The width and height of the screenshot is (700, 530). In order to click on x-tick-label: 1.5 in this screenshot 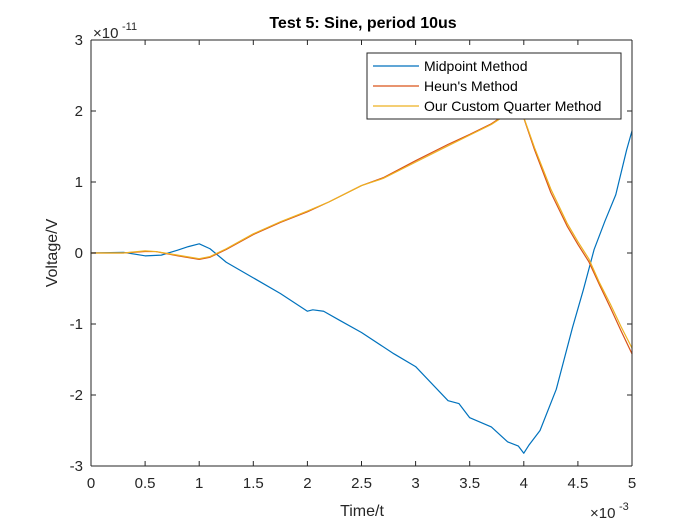, I will do `click(253, 483)`.